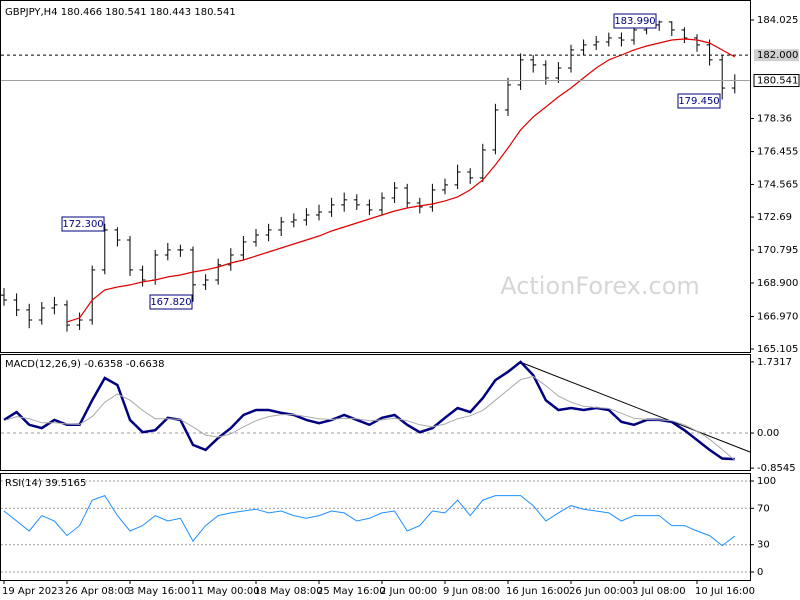 The height and width of the screenshot is (600, 800). I want to click on watermark: ActionForex.com, so click(600, 286).